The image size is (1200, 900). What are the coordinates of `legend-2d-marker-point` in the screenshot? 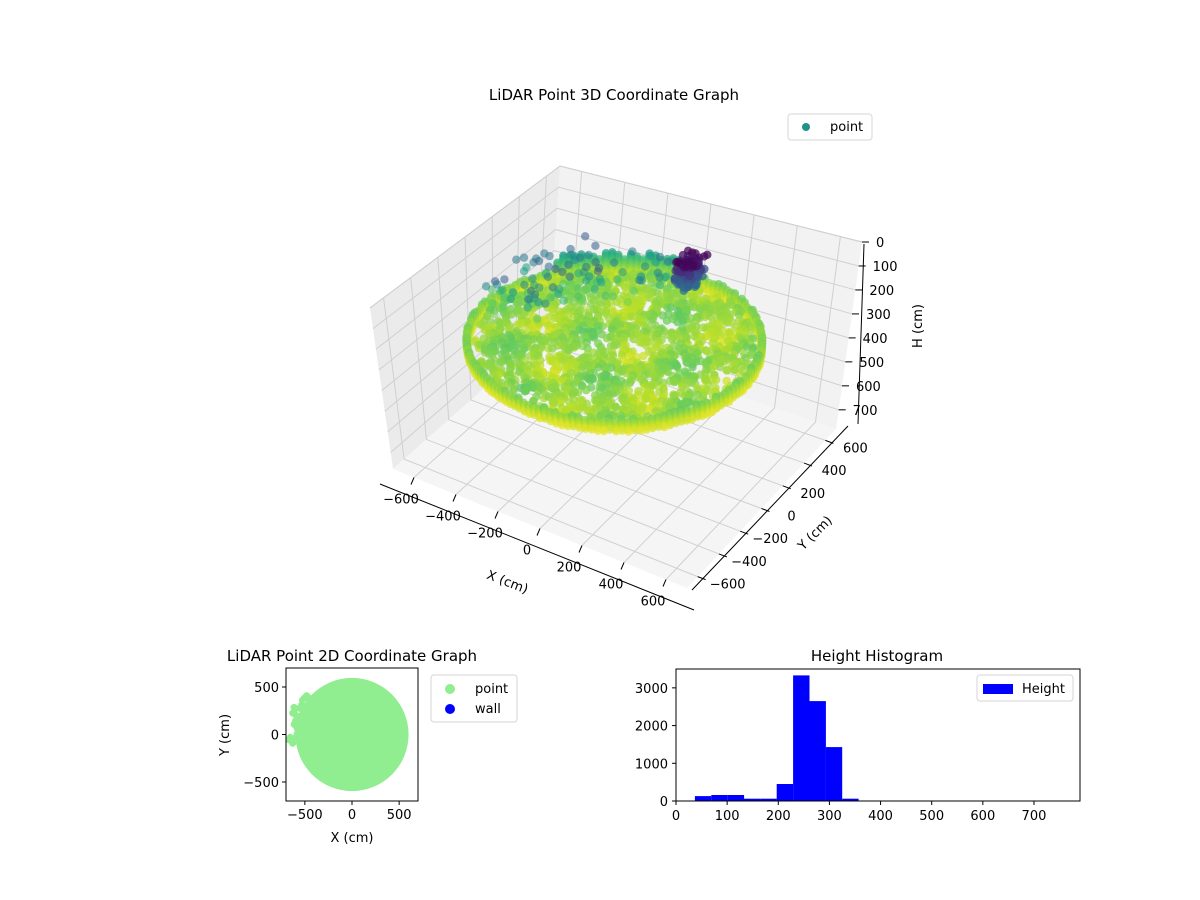 It's located at (450, 689).